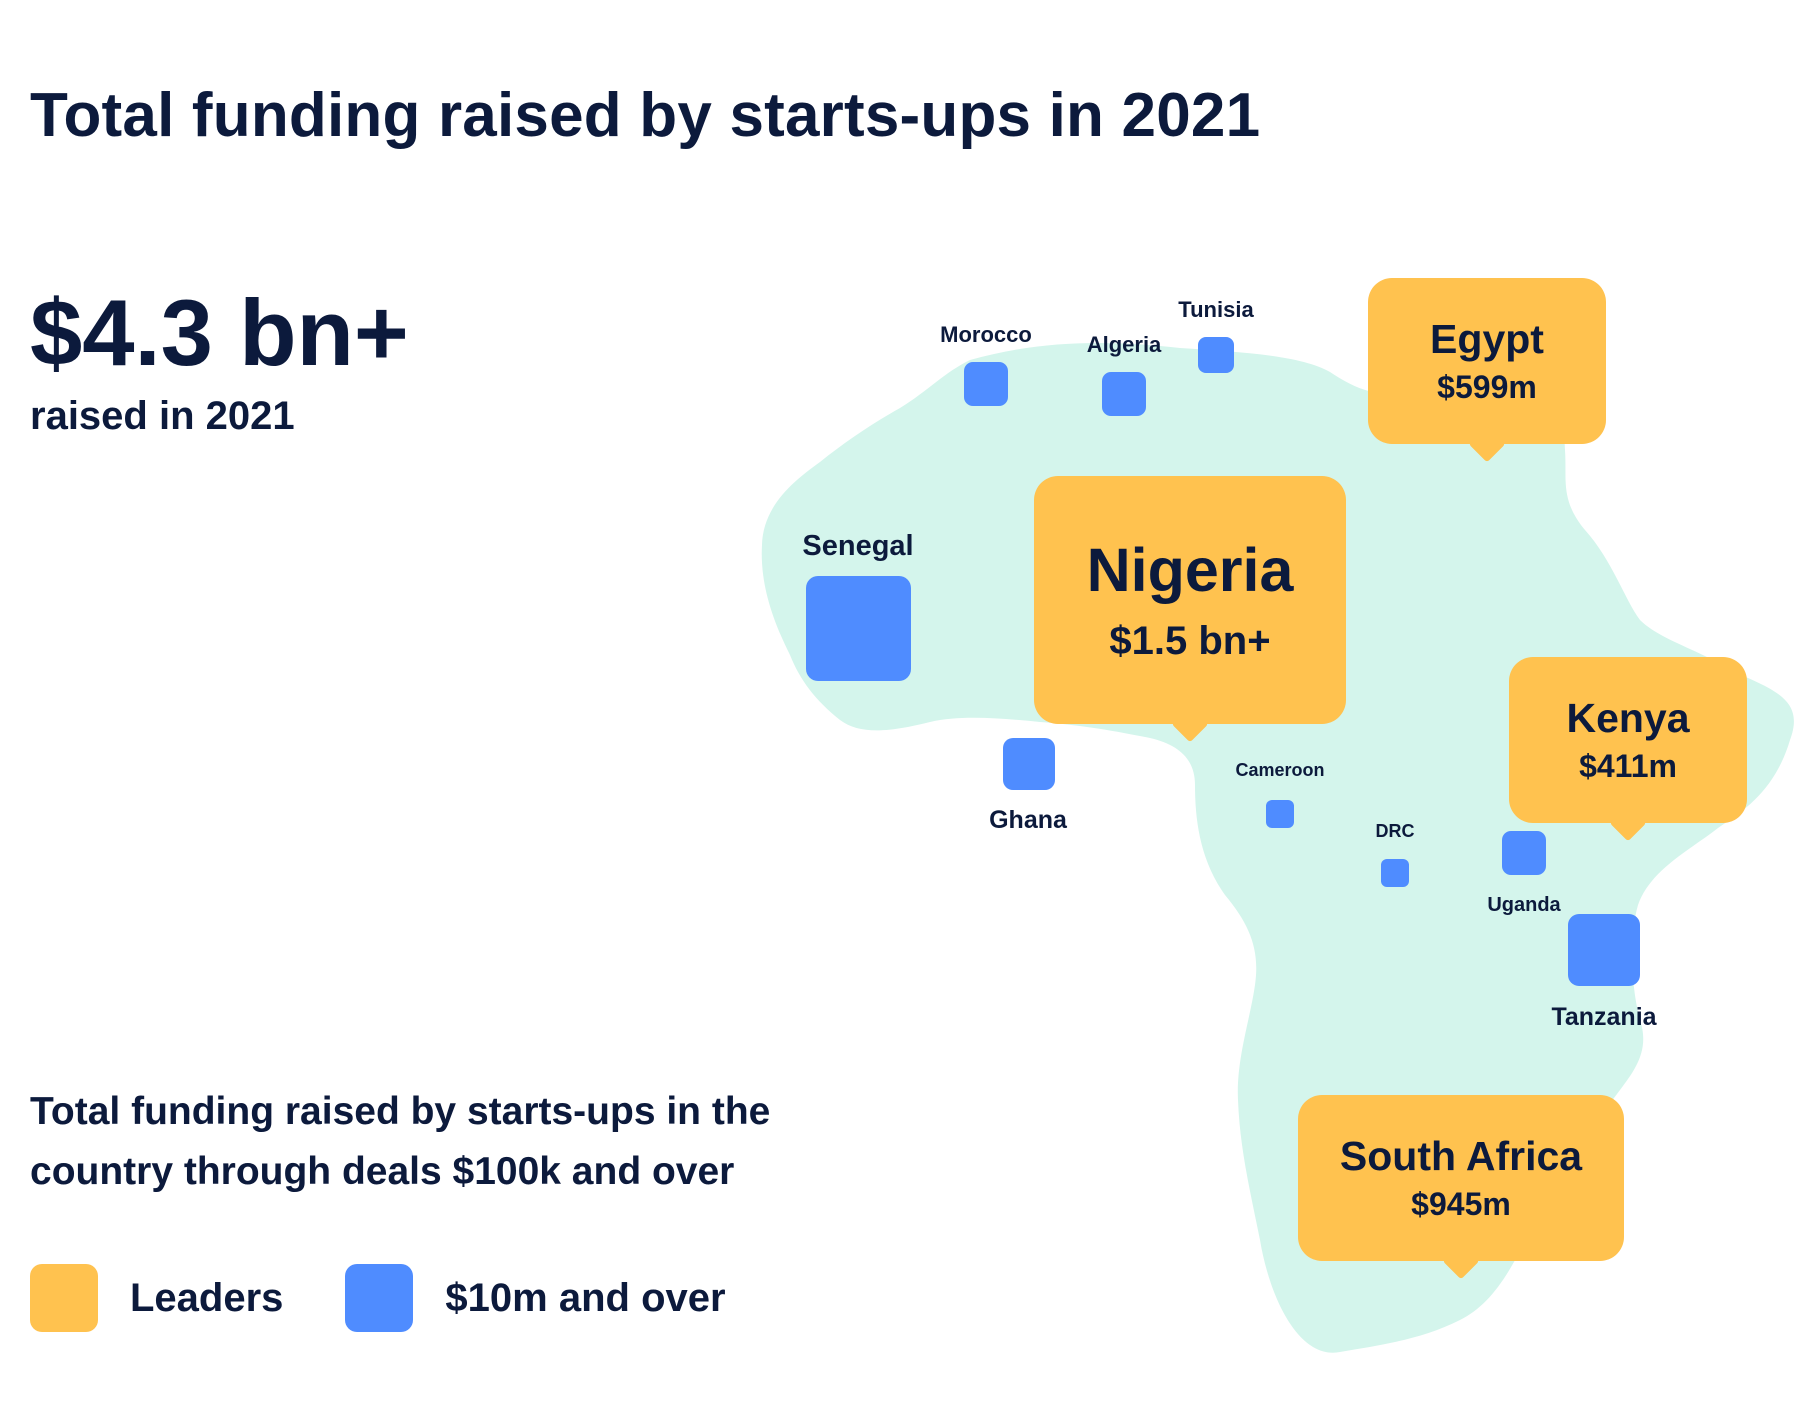 This screenshot has width=1800, height=1418. I want to click on label-tanzania: Tanzania, so click(1604, 1017).